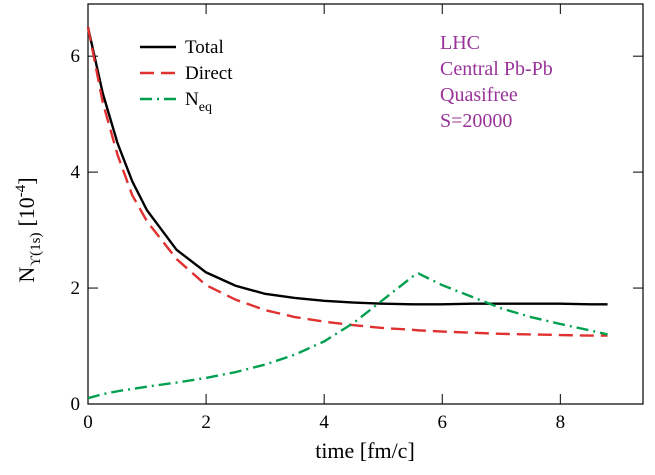  What do you see at coordinates (28, 229) in the screenshot?
I see `y-axis-label: Nϒ(1s) [10-4]` at bounding box center [28, 229].